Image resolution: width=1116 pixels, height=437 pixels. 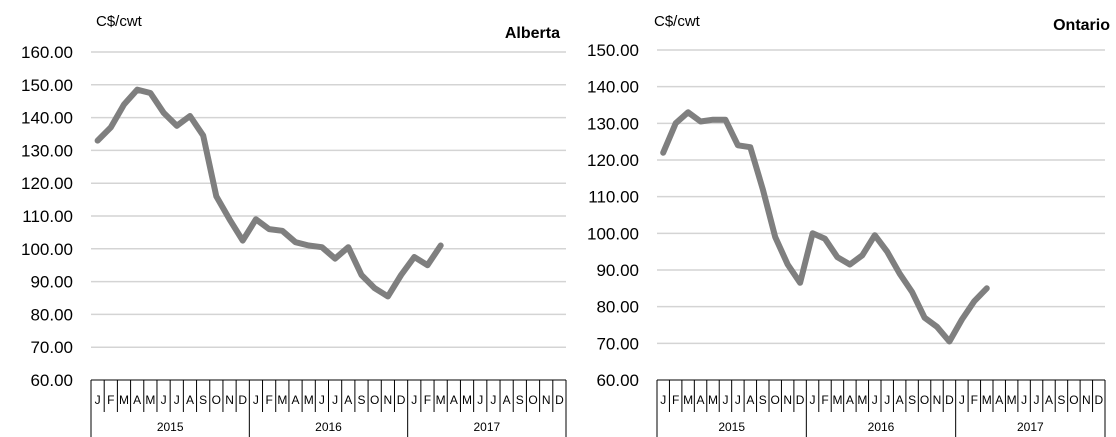 What do you see at coordinates (51, 380) in the screenshot?
I see `alberta-y-tick-label: 60.00` at bounding box center [51, 380].